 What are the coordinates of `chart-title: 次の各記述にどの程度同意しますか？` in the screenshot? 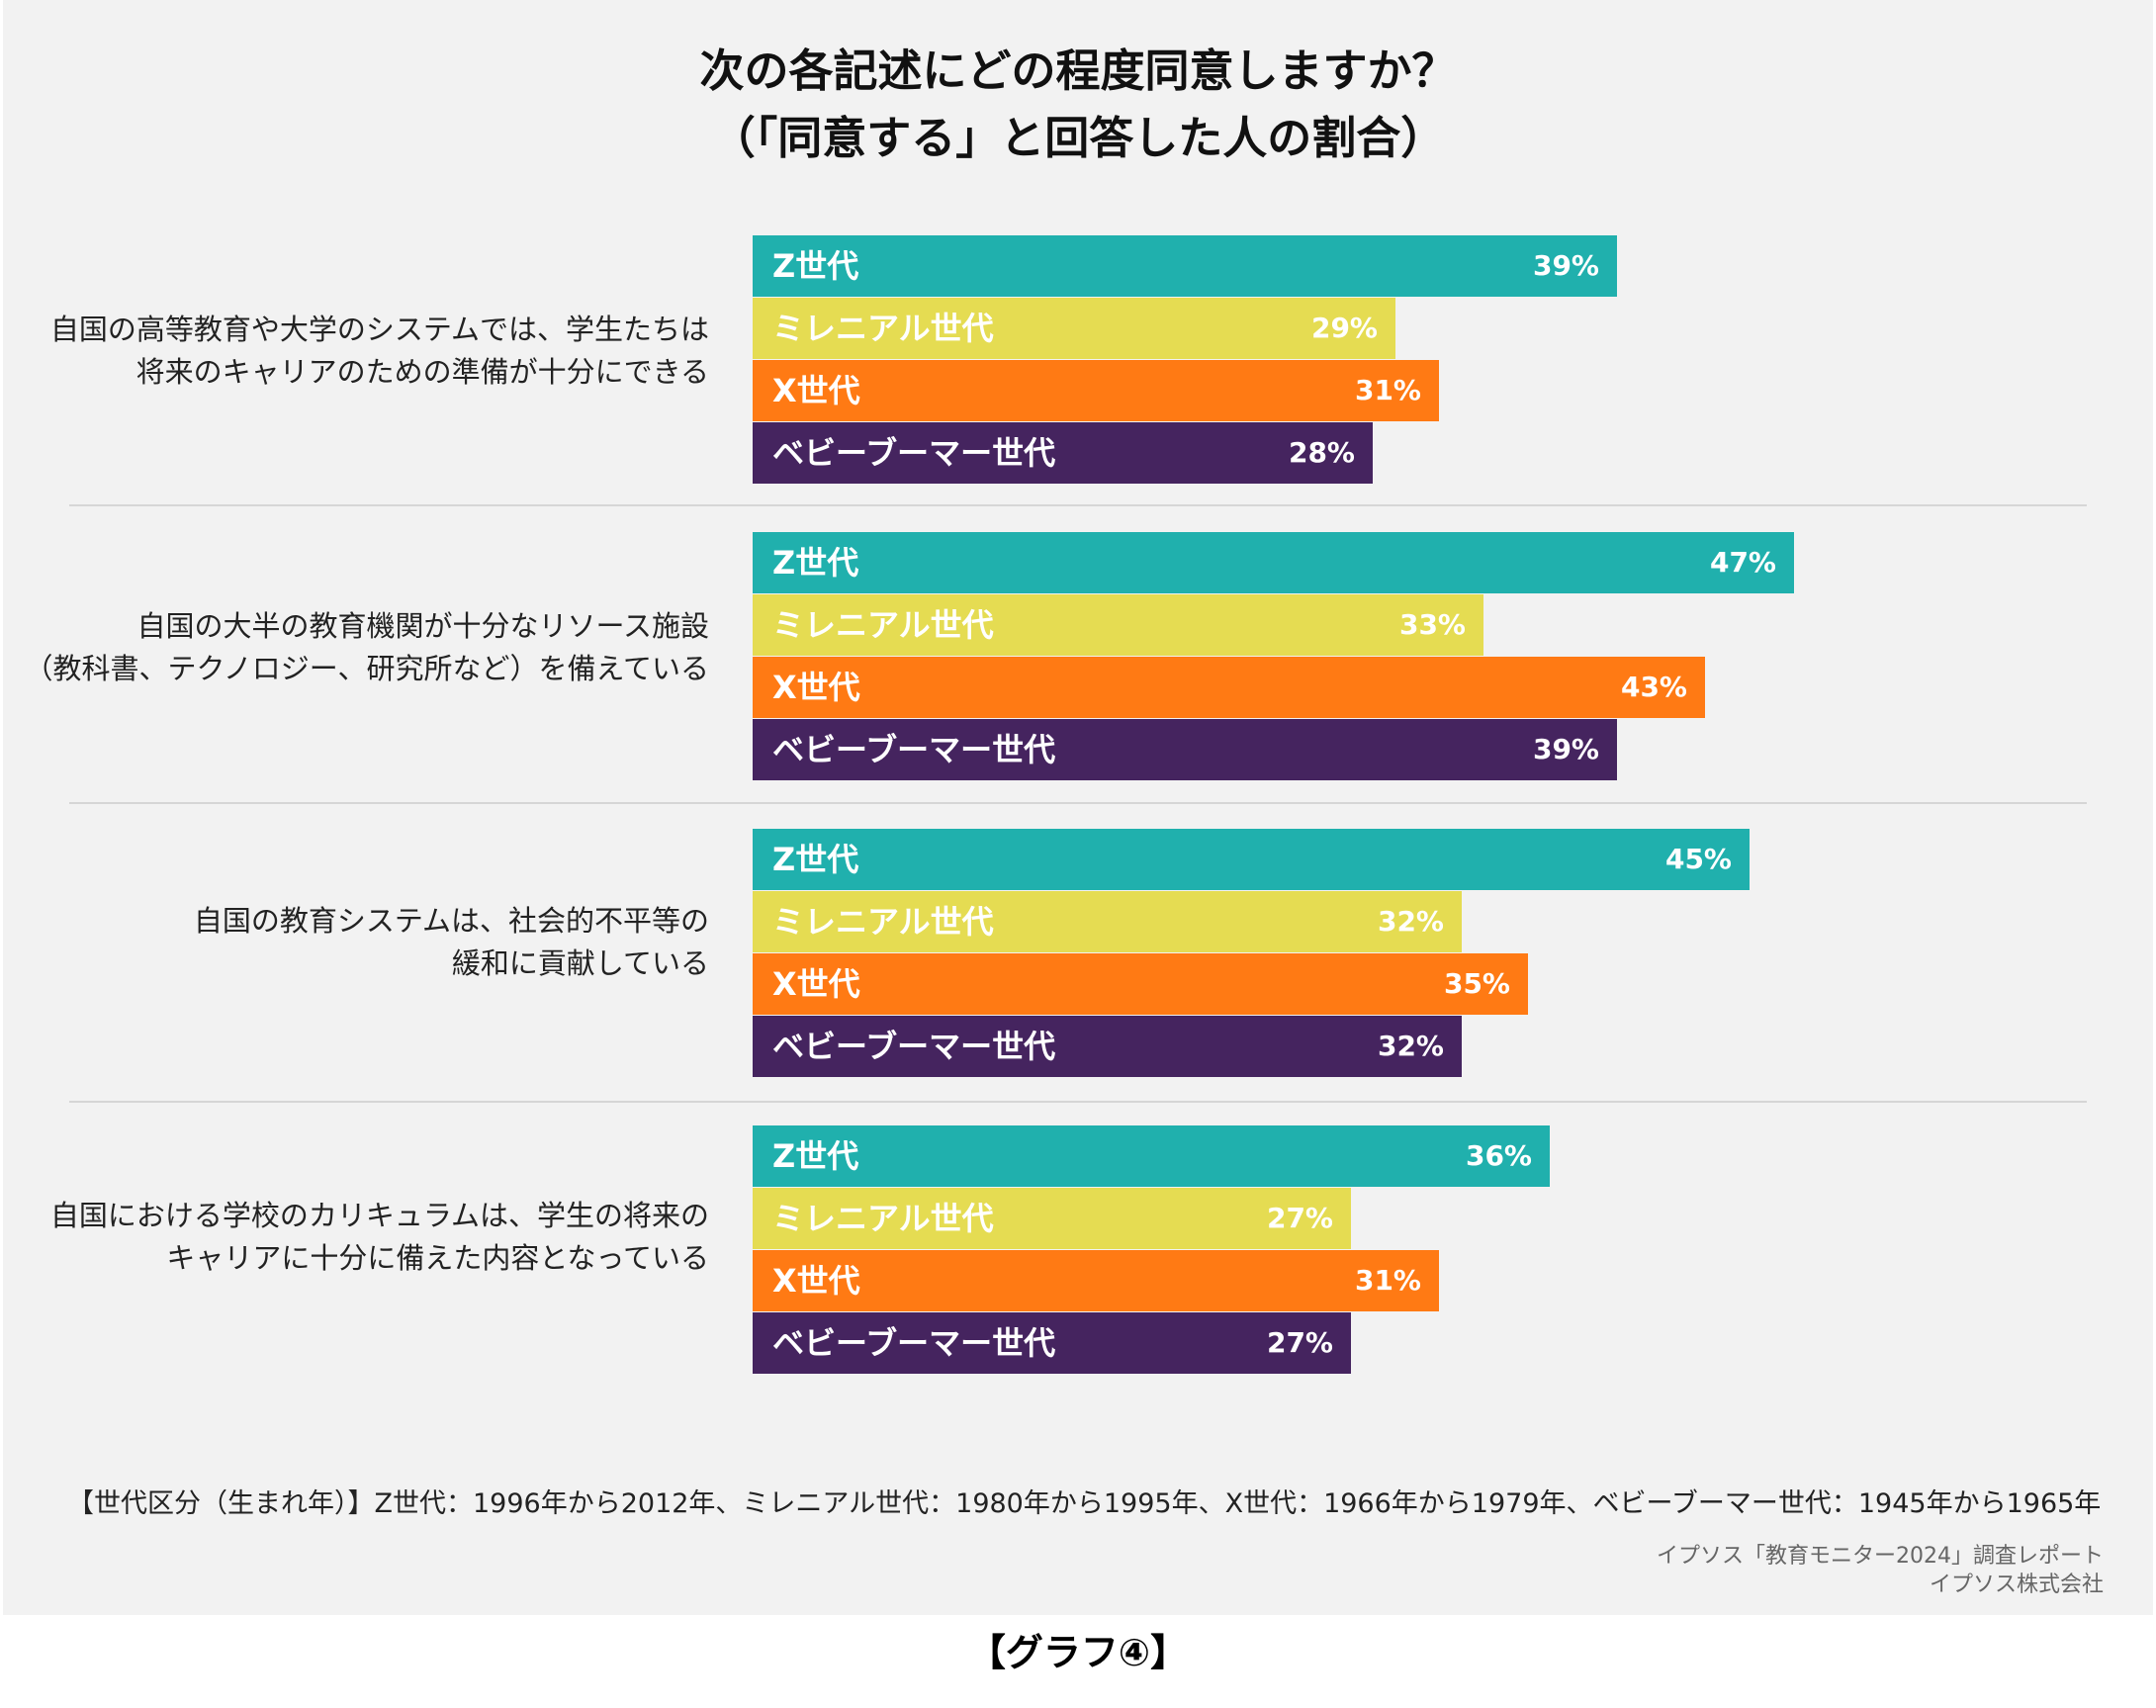 It's located at (1078, 71).